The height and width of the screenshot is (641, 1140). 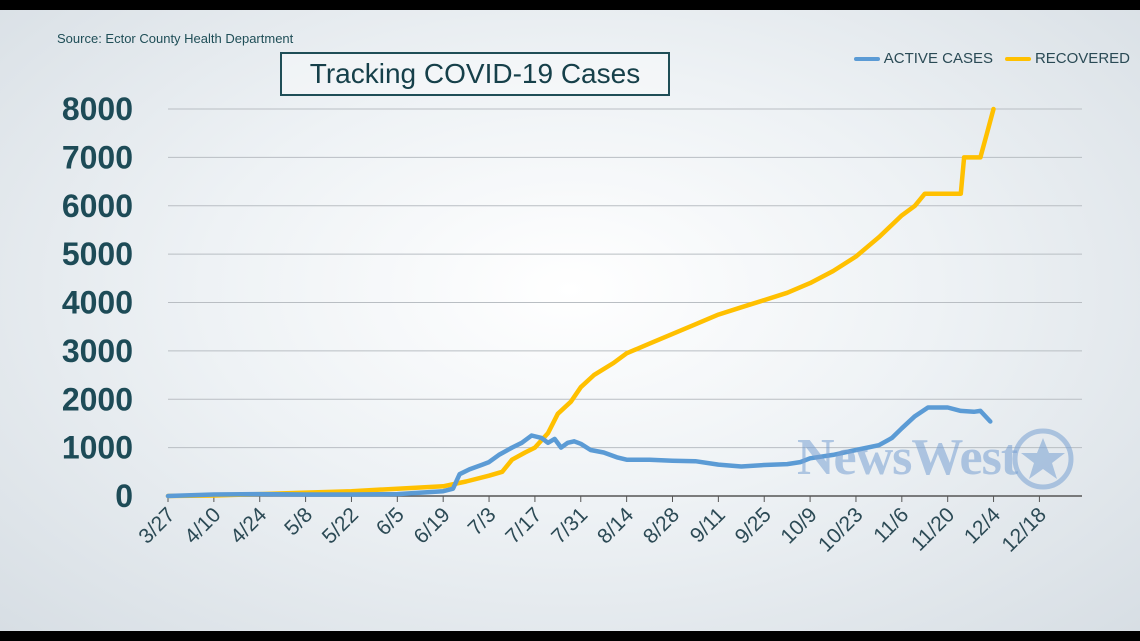 What do you see at coordinates (866, 58) in the screenshot?
I see `legend-swatch-active` at bounding box center [866, 58].